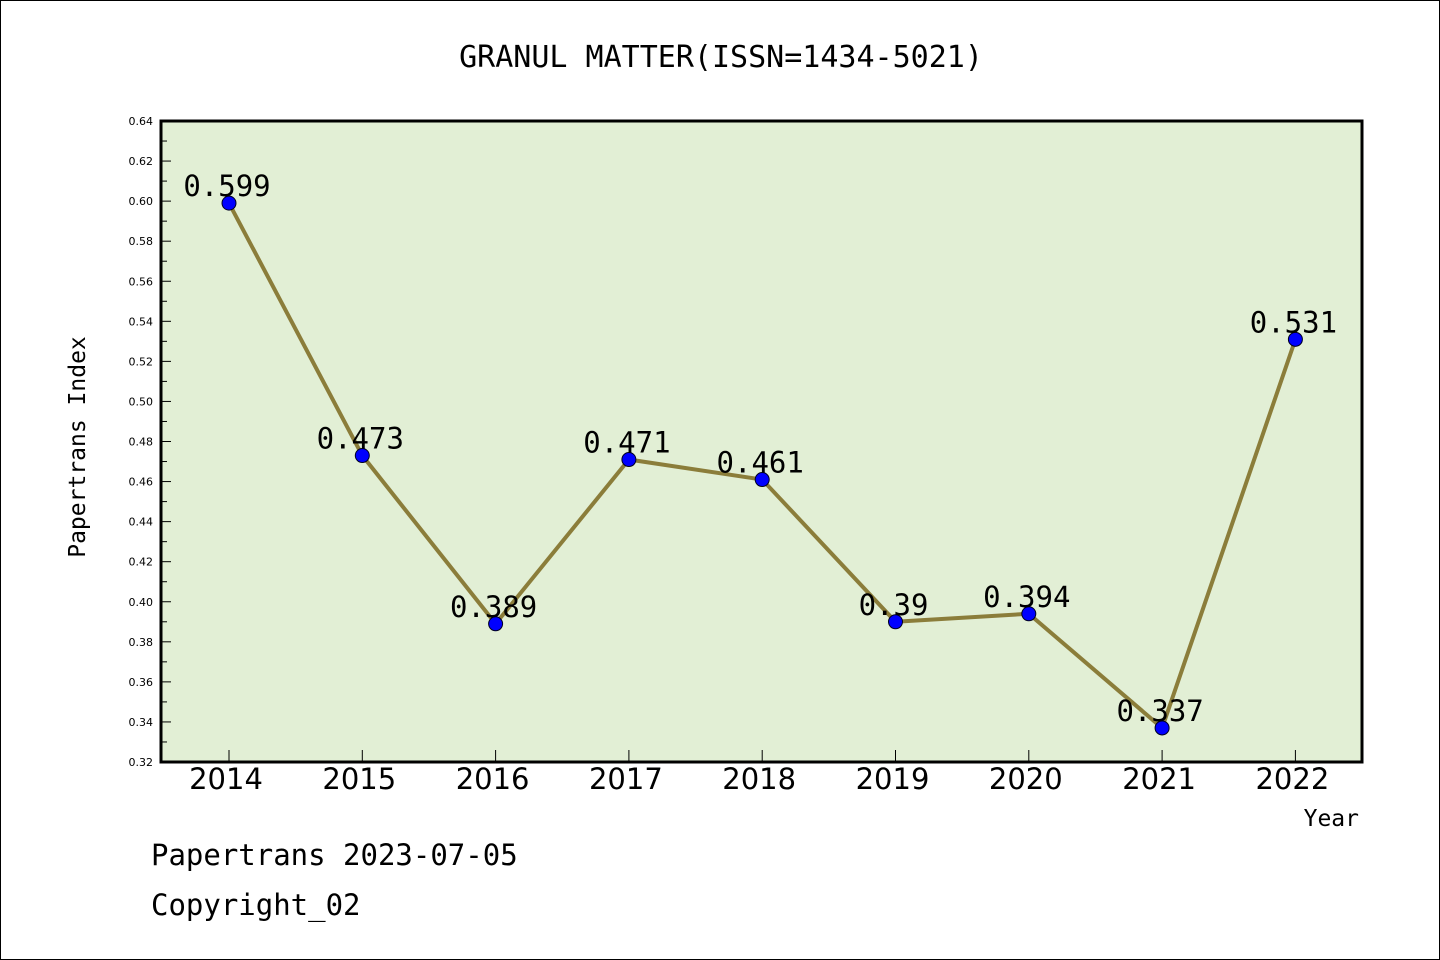 This screenshot has height=960, width=1440. What do you see at coordinates (78, 447) in the screenshot?
I see `y-axis-label: Papertrans Index` at bounding box center [78, 447].